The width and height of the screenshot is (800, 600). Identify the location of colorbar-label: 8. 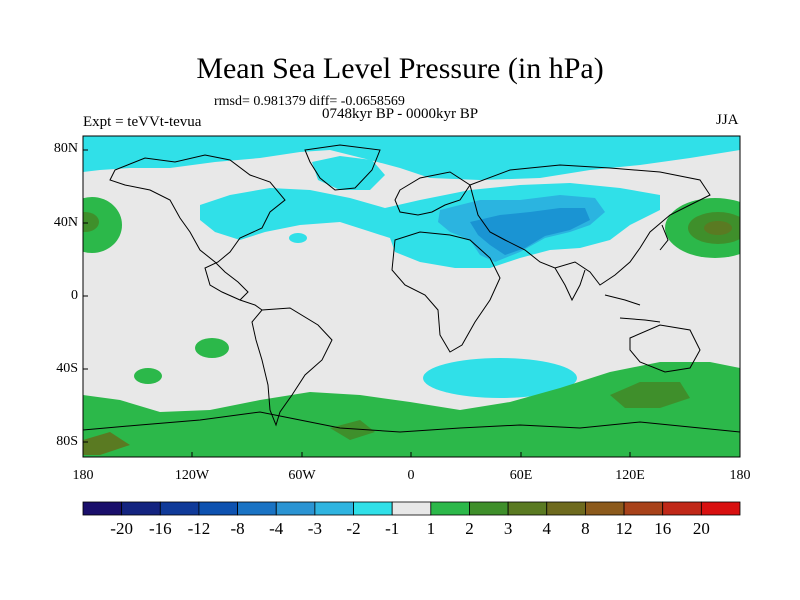
(585, 528).